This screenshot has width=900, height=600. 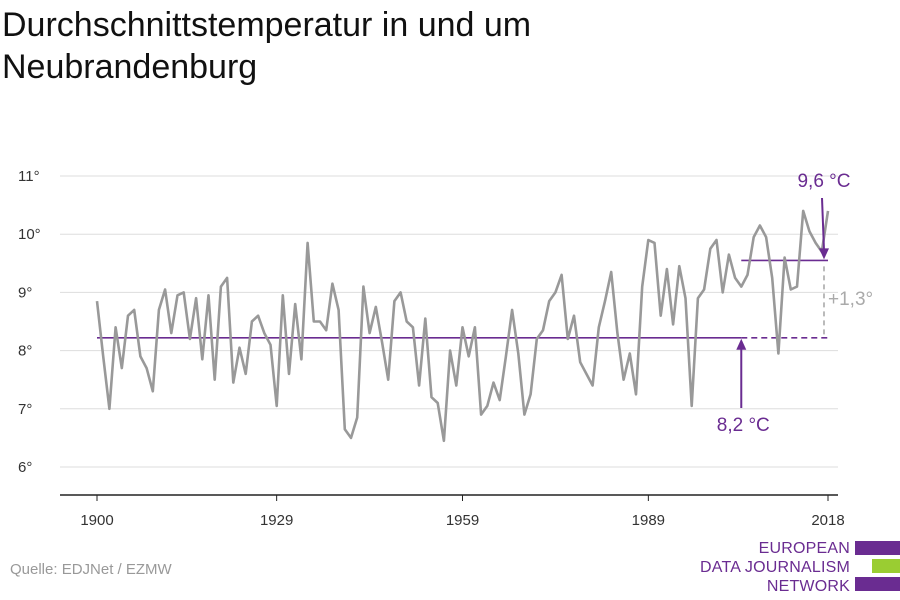 I want to click on baseline-mean-label: 8,2 °C, so click(x=743, y=425).